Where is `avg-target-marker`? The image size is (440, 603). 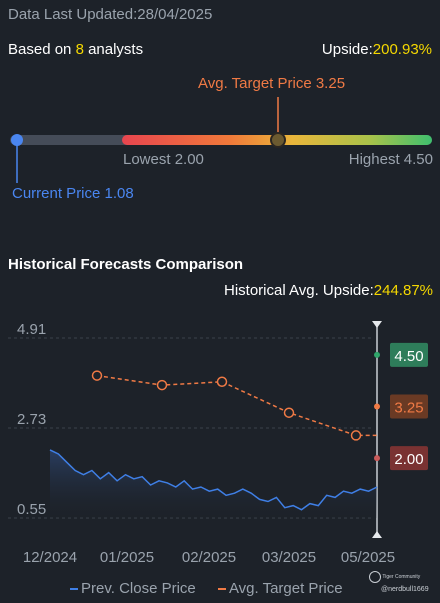
avg-target-marker is located at coordinates (278, 140).